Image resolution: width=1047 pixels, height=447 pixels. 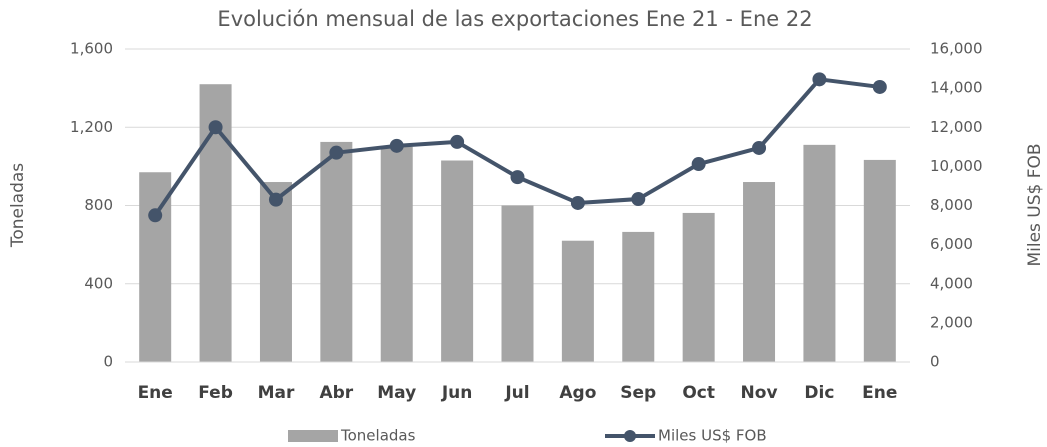 What do you see at coordinates (951, 244) in the screenshot?
I see `y2-tick-label: 6,000` at bounding box center [951, 244].